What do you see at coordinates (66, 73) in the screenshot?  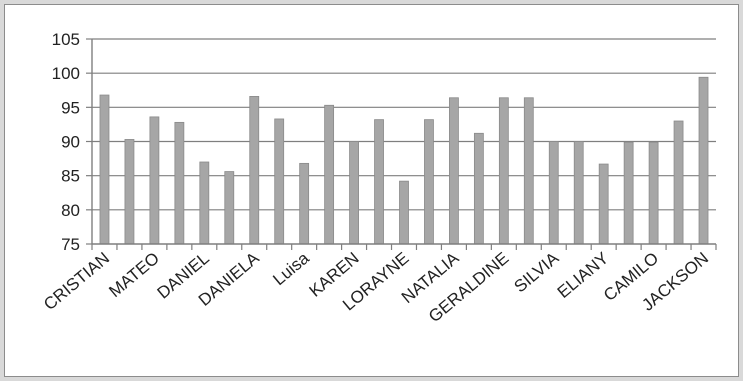 I see `y-tick-label: 100` at bounding box center [66, 73].